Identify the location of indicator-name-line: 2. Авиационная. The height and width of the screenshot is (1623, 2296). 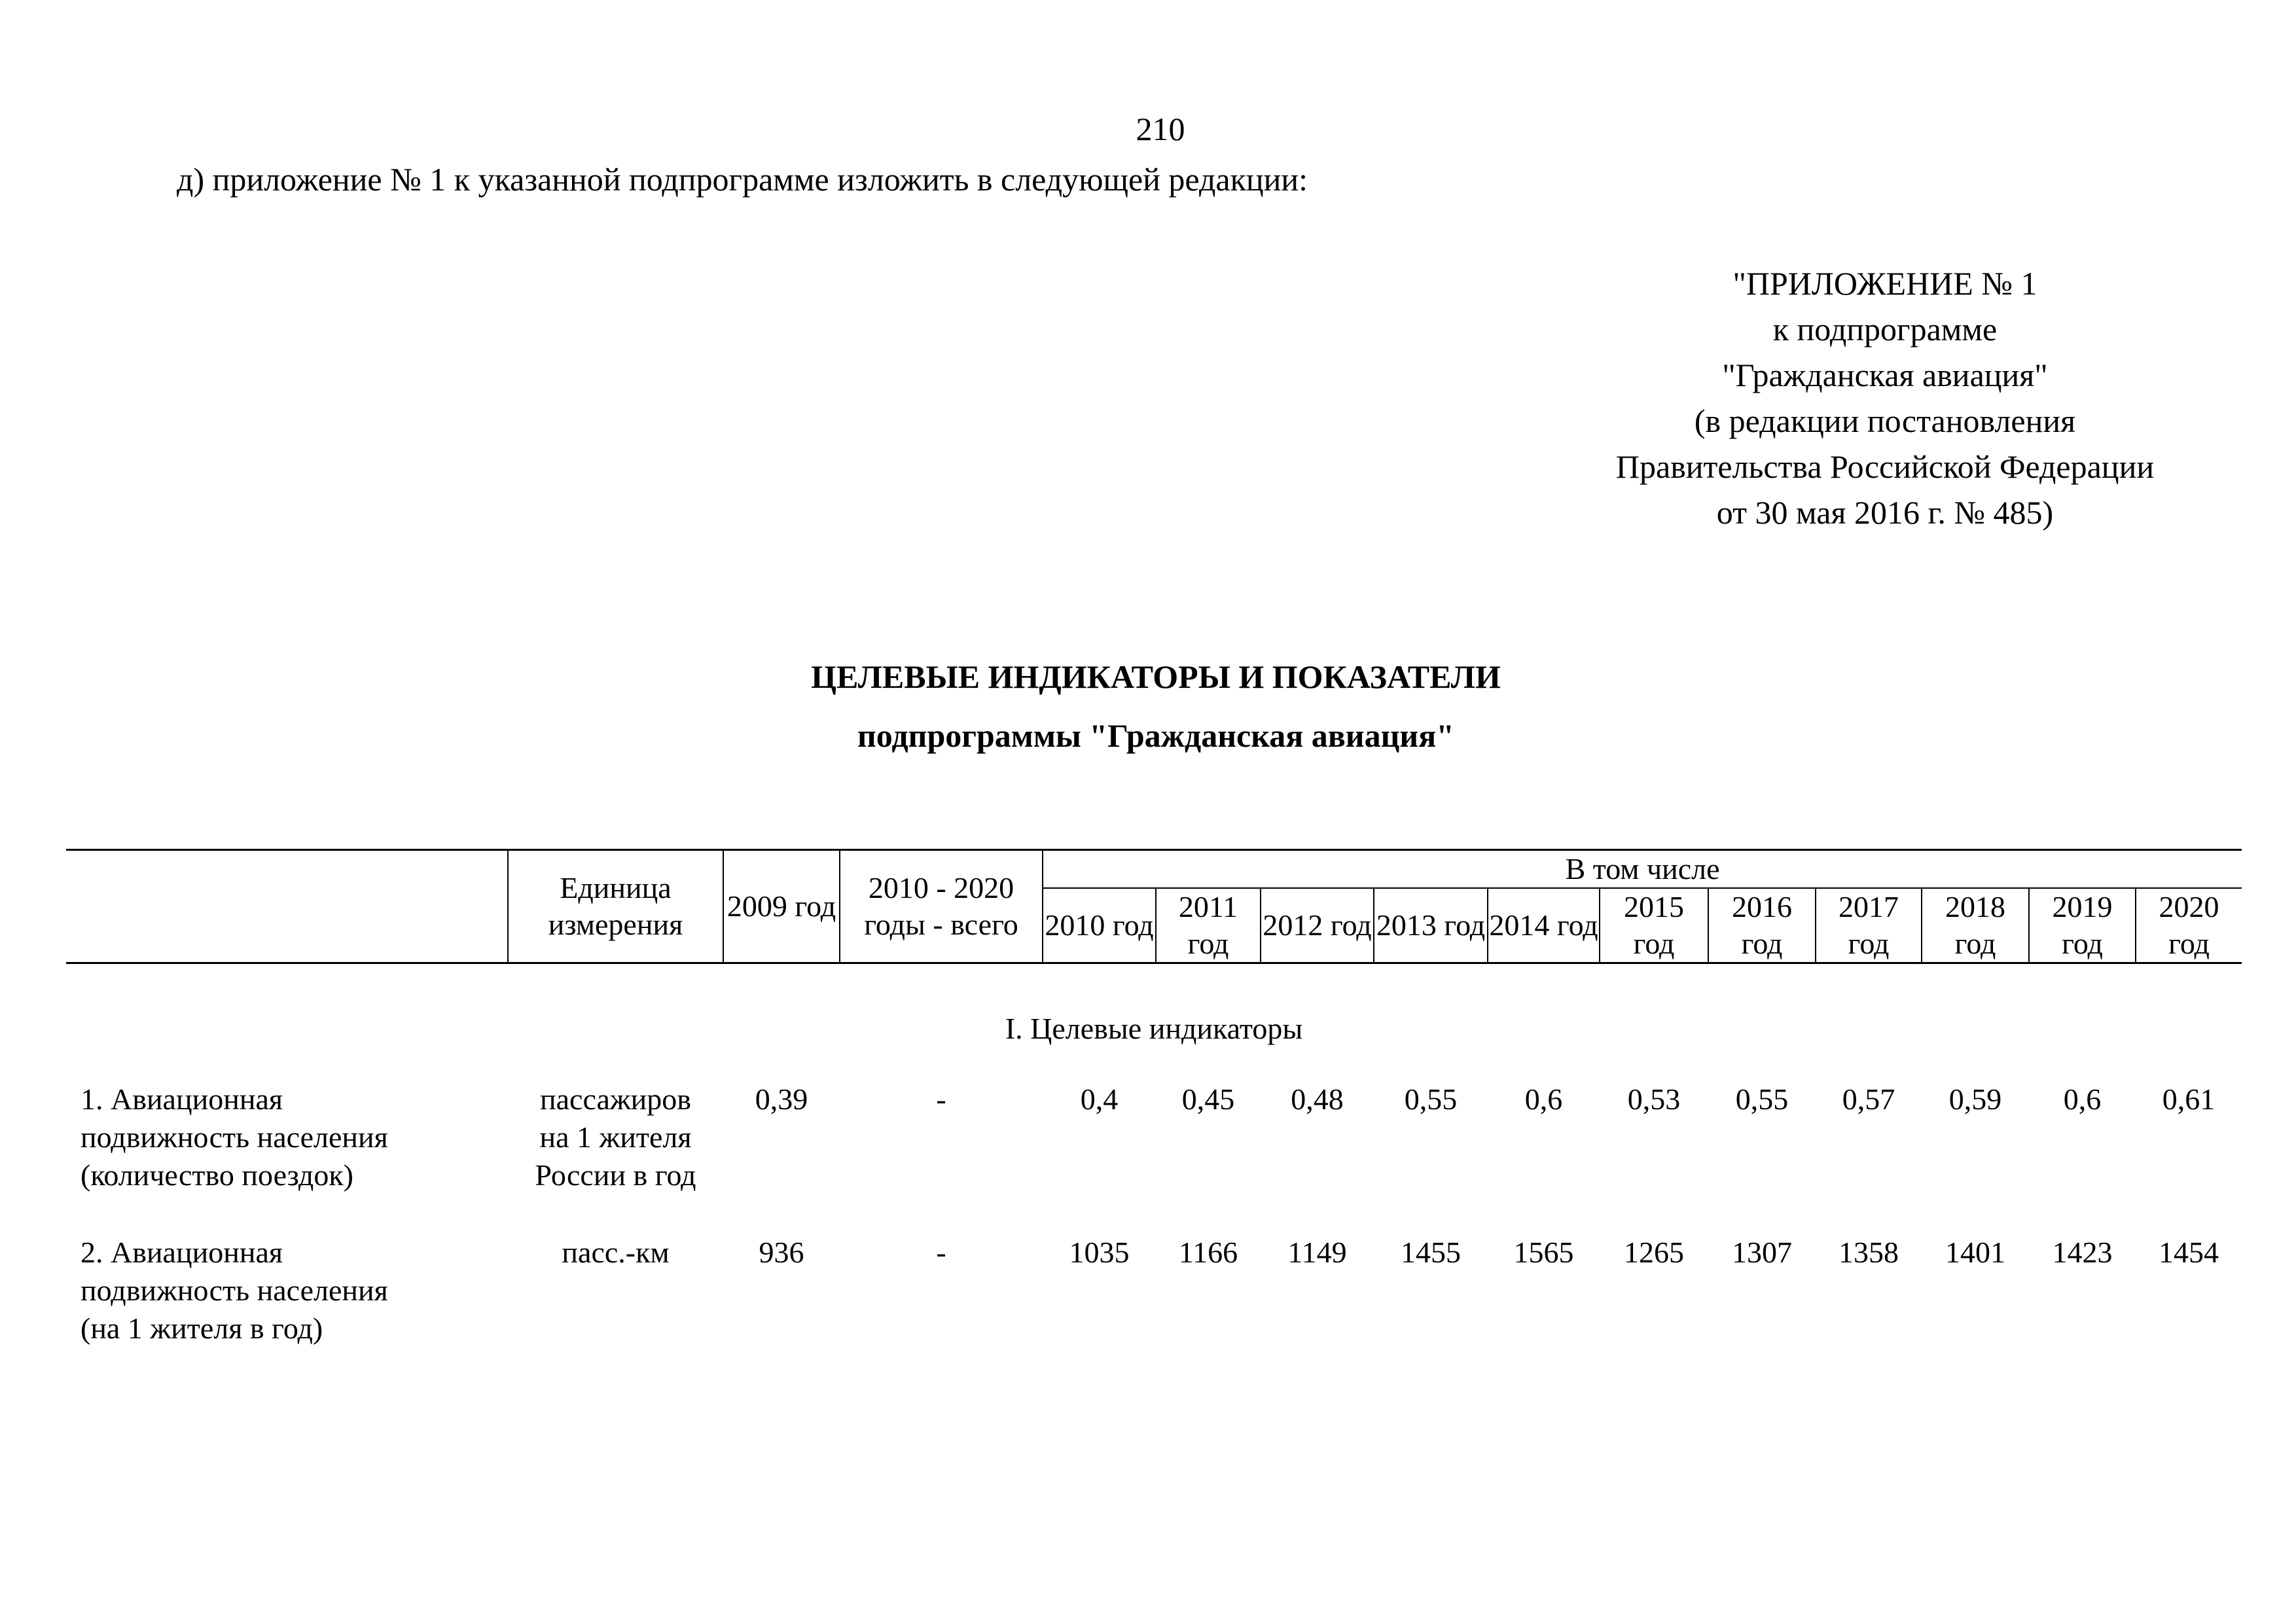
(182, 1252).